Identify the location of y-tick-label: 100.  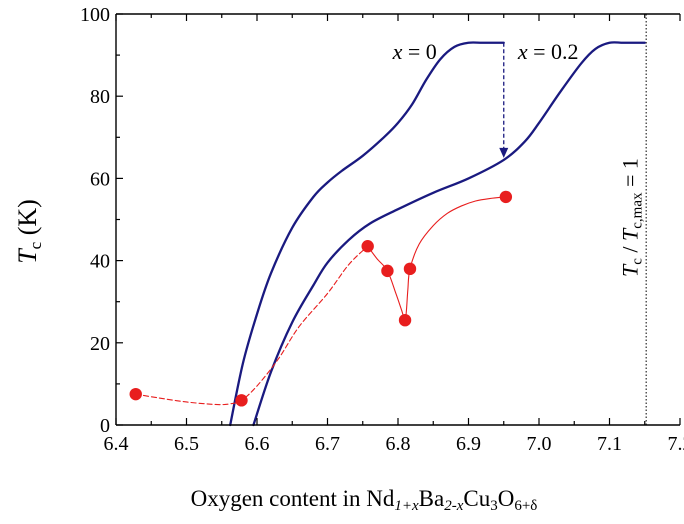
(95, 15).